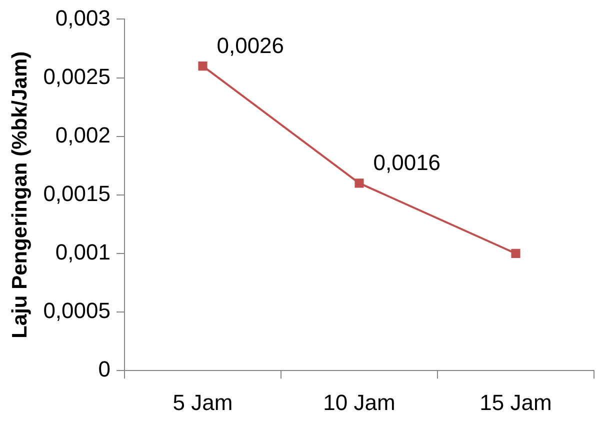  I want to click on data-label: 0,0016, so click(407, 163).